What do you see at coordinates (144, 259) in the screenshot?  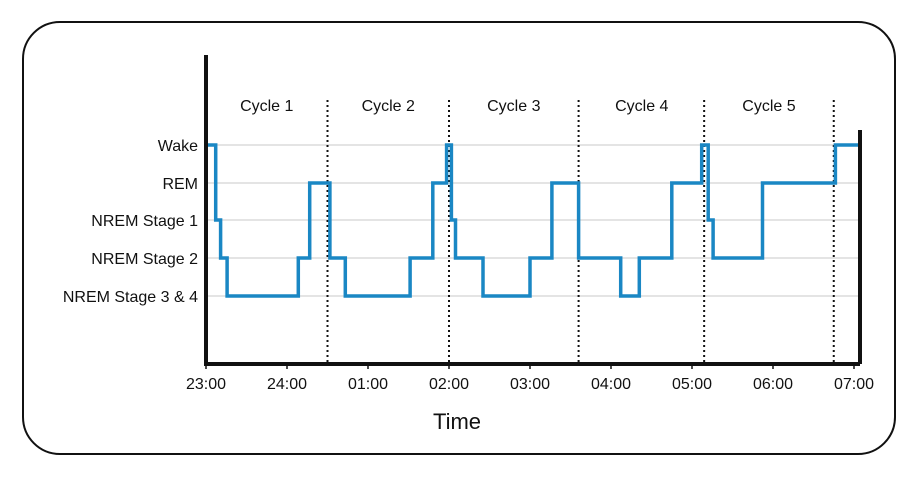 I see `y-tick-label: NREM Stage 2` at bounding box center [144, 259].